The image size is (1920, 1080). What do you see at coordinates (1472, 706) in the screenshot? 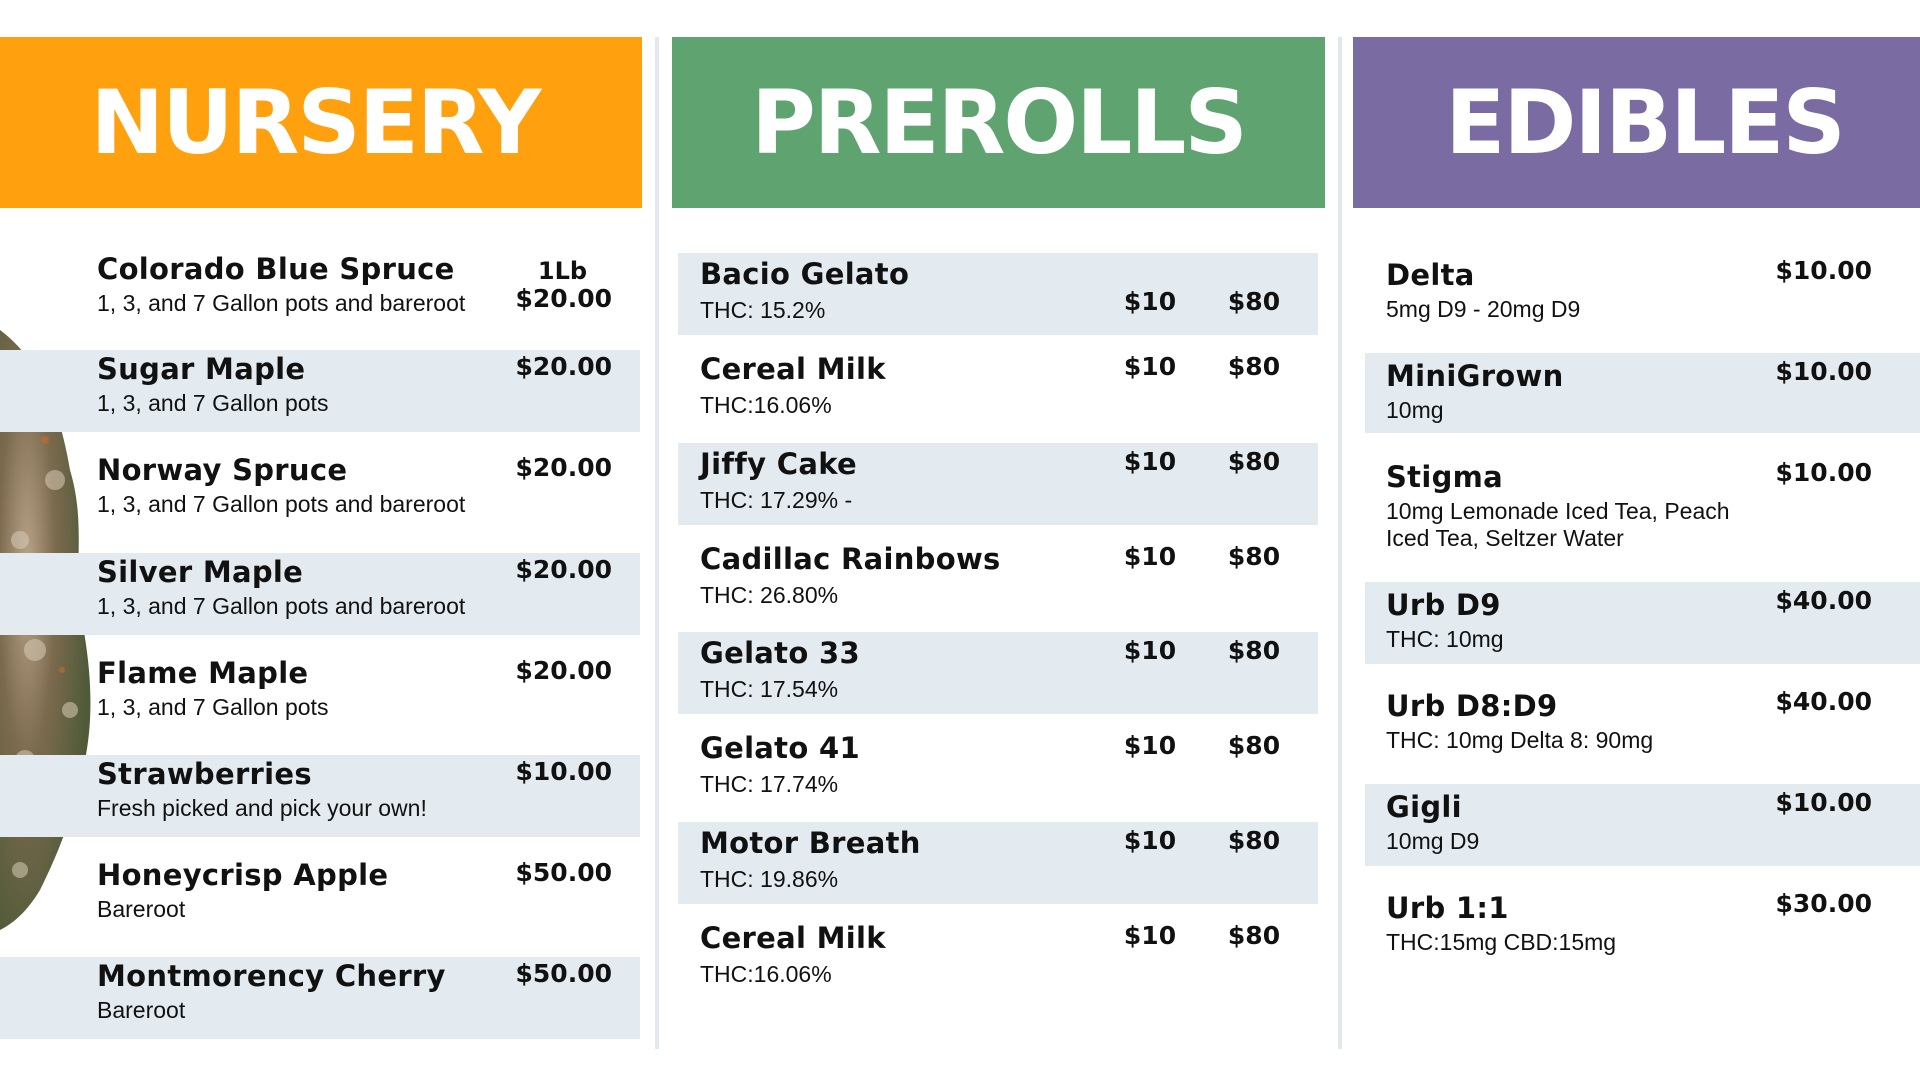
I see `edible-item-name: Urb D8:D9` at bounding box center [1472, 706].